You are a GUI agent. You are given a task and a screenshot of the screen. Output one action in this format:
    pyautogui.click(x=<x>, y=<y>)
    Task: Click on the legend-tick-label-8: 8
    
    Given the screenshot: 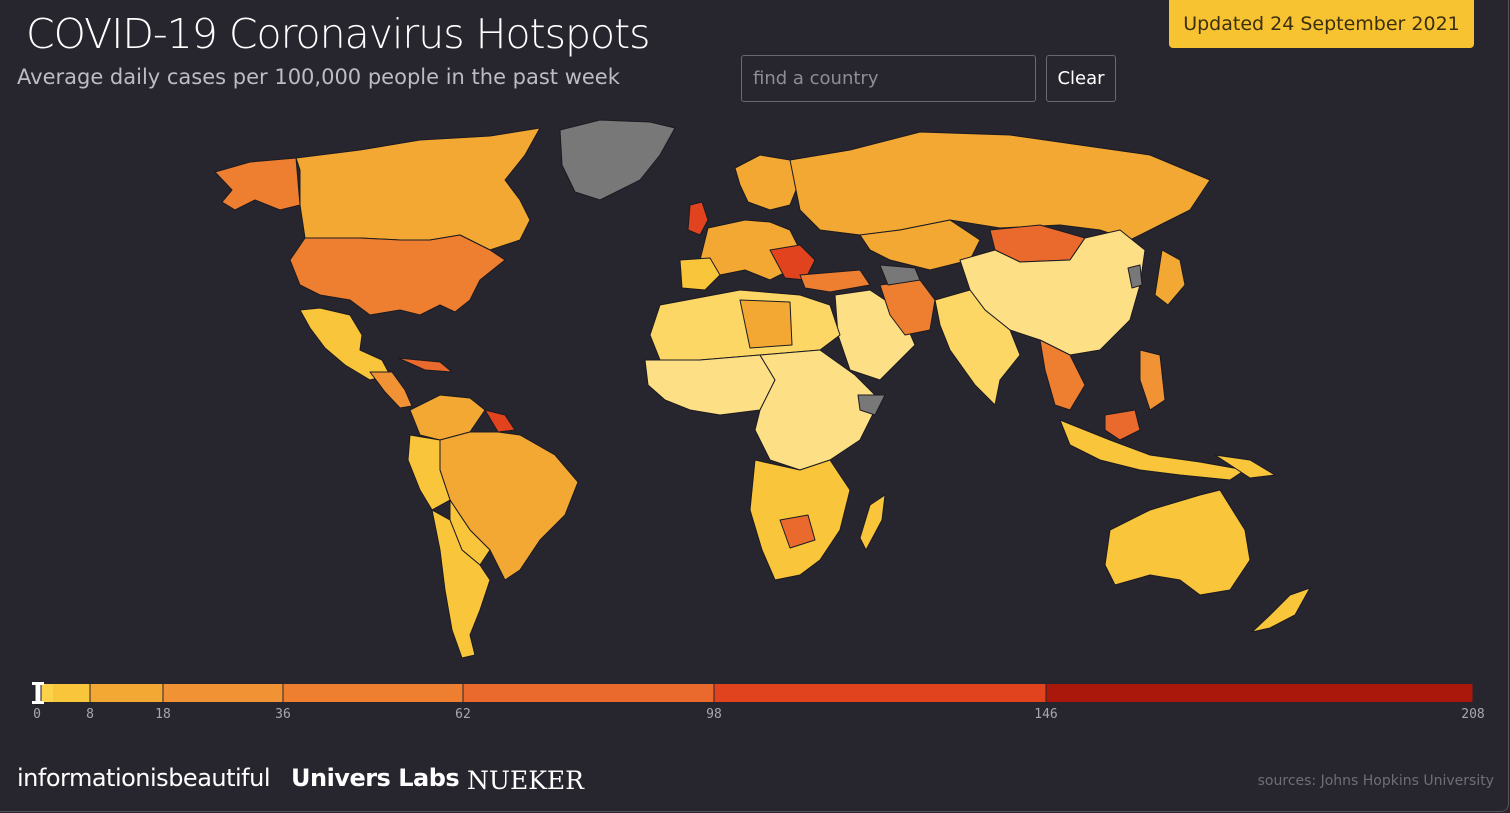 What is the action you would take?
    pyautogui.click(x=90, y=714)
    